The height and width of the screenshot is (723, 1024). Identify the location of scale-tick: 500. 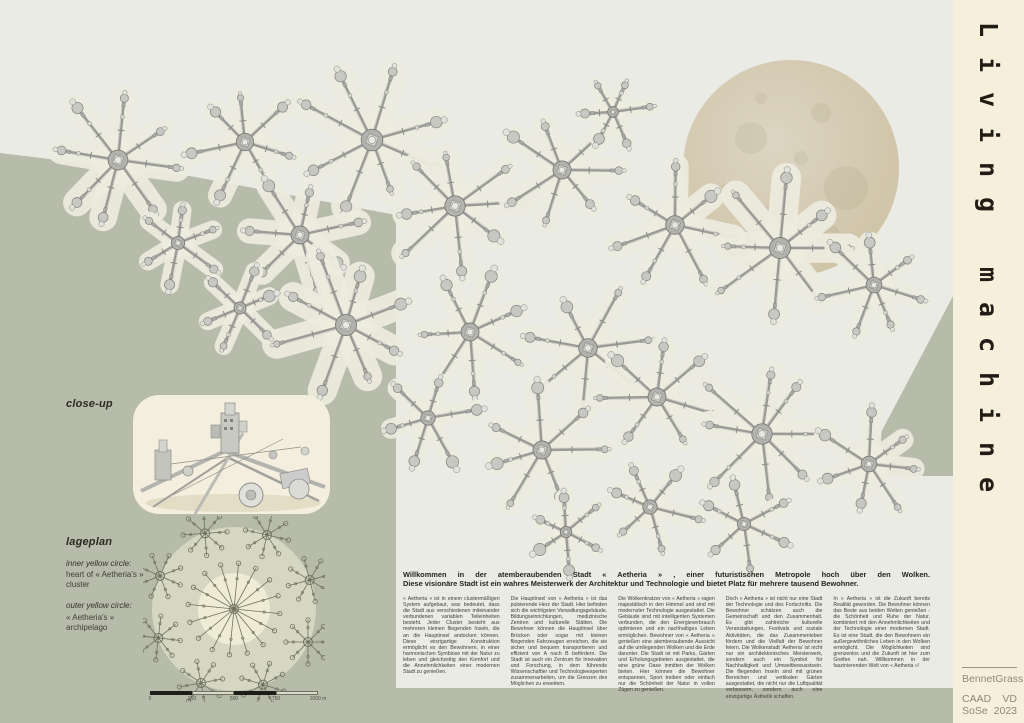
(234, 699).